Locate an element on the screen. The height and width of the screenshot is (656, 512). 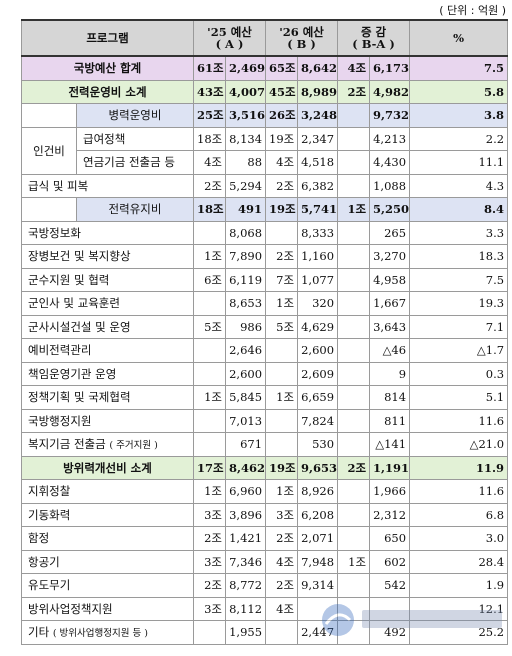
row-label: 방위력개선비 소계 is located at coordinates (107, 467).